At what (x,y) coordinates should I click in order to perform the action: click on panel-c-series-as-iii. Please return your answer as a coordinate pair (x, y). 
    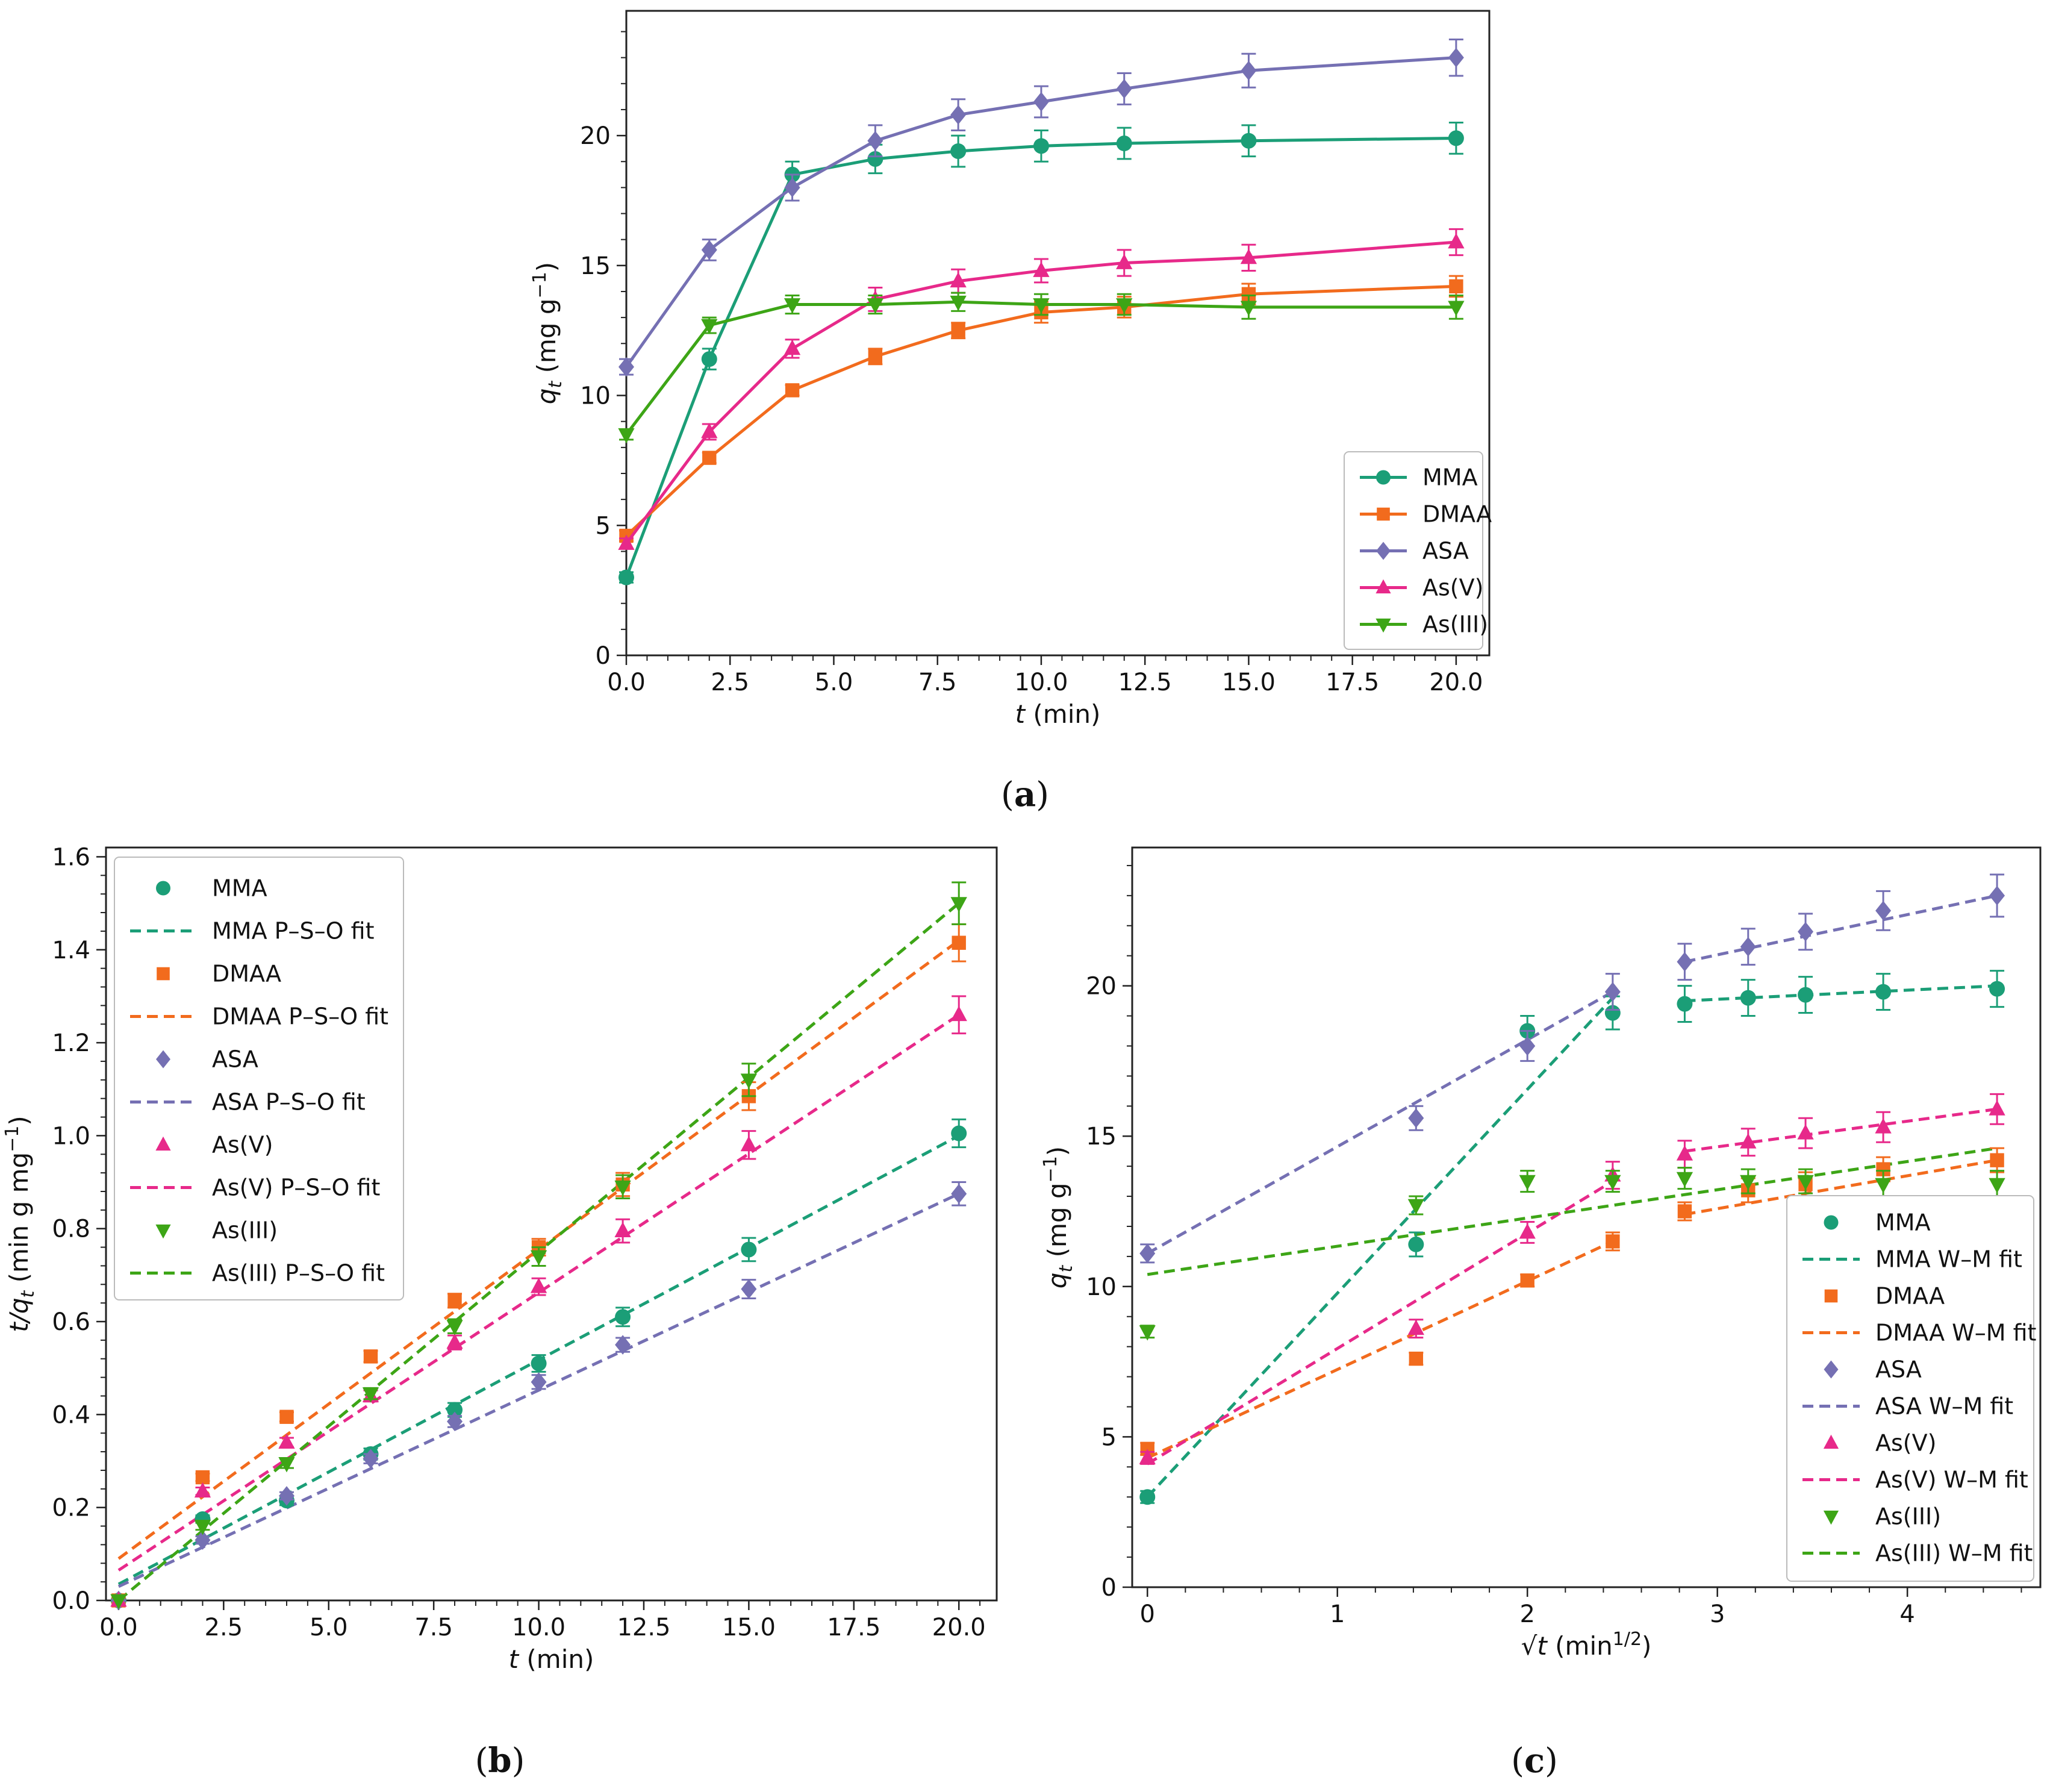
    Looking at the image, I should click on (1572, 1254).